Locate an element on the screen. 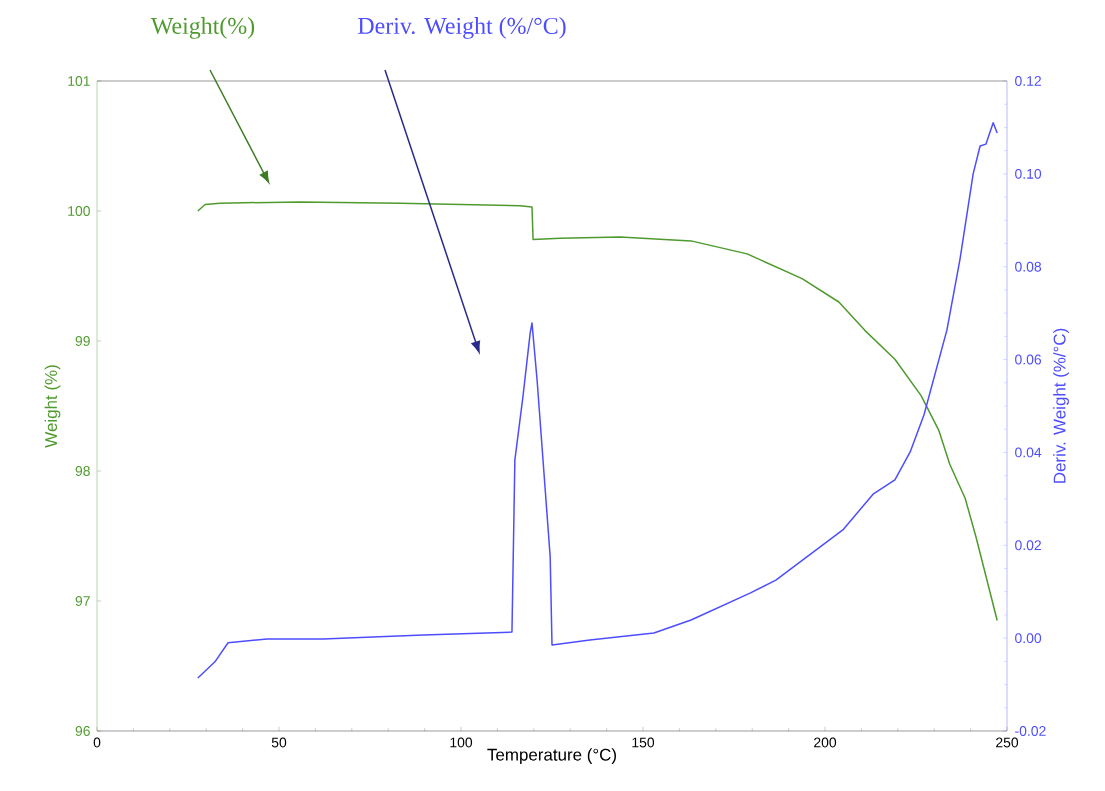  x-tick-label: 100 is located at coordinates (461, 742).